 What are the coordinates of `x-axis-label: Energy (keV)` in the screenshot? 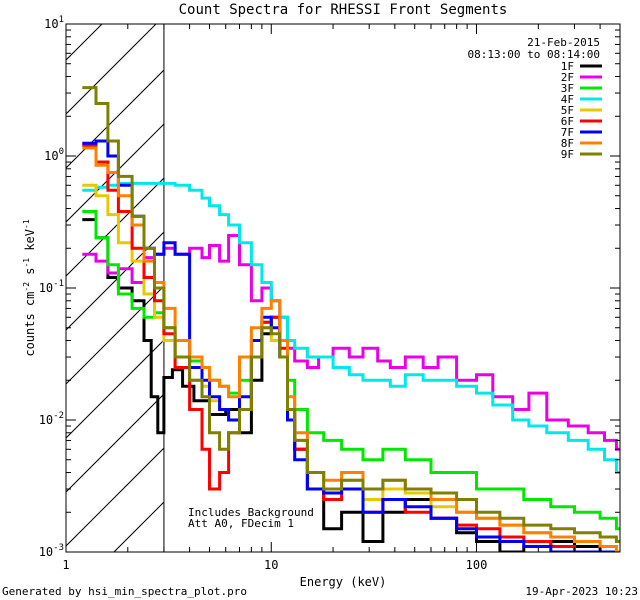 It's located at (343, 582).